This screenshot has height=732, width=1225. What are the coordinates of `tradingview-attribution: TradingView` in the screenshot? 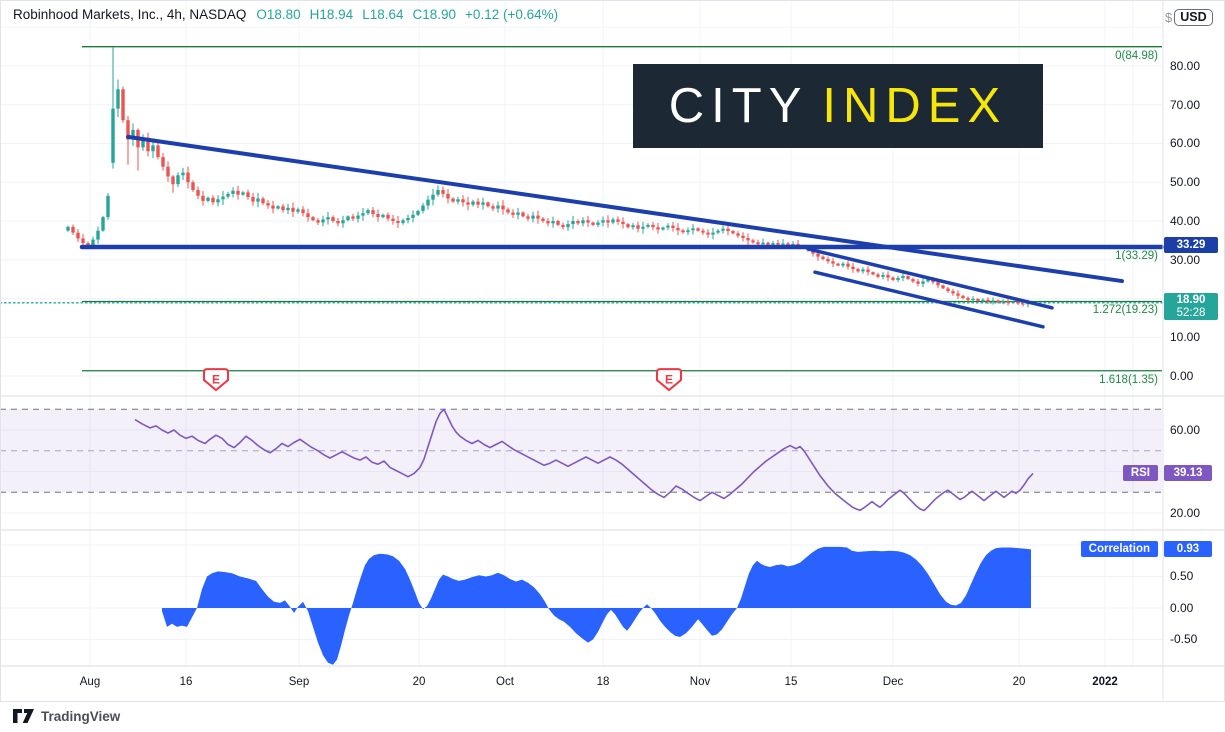 It's located at (66, 716).